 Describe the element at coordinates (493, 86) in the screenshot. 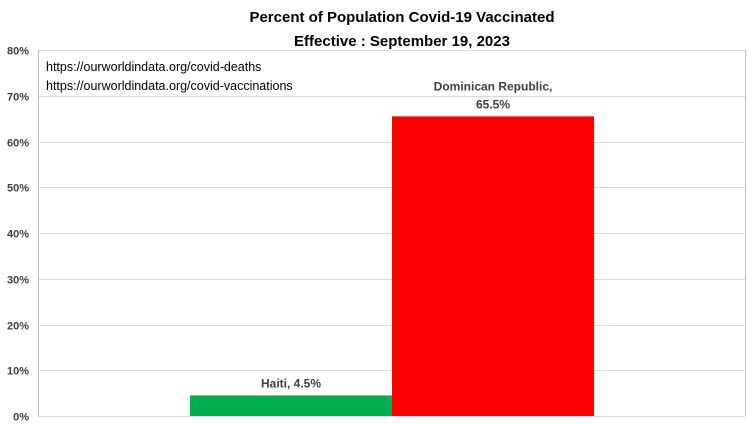

I see `data-label: Dominican Republic,` at that location.